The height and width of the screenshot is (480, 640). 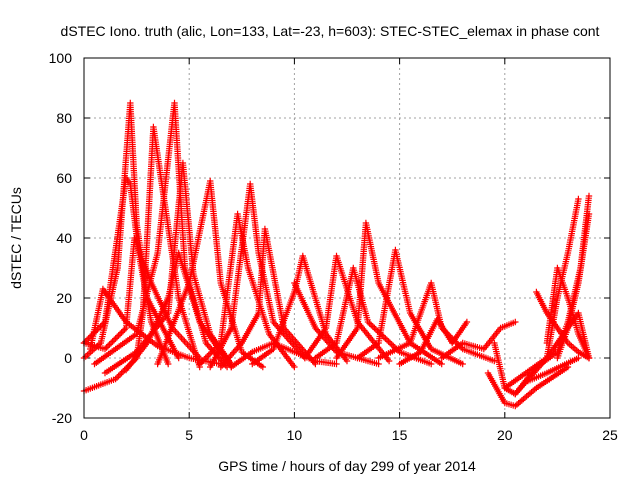 I want to click on x-axis-label: GPS time / hours of day 299 of year 2014, so click(x=347, y=466).